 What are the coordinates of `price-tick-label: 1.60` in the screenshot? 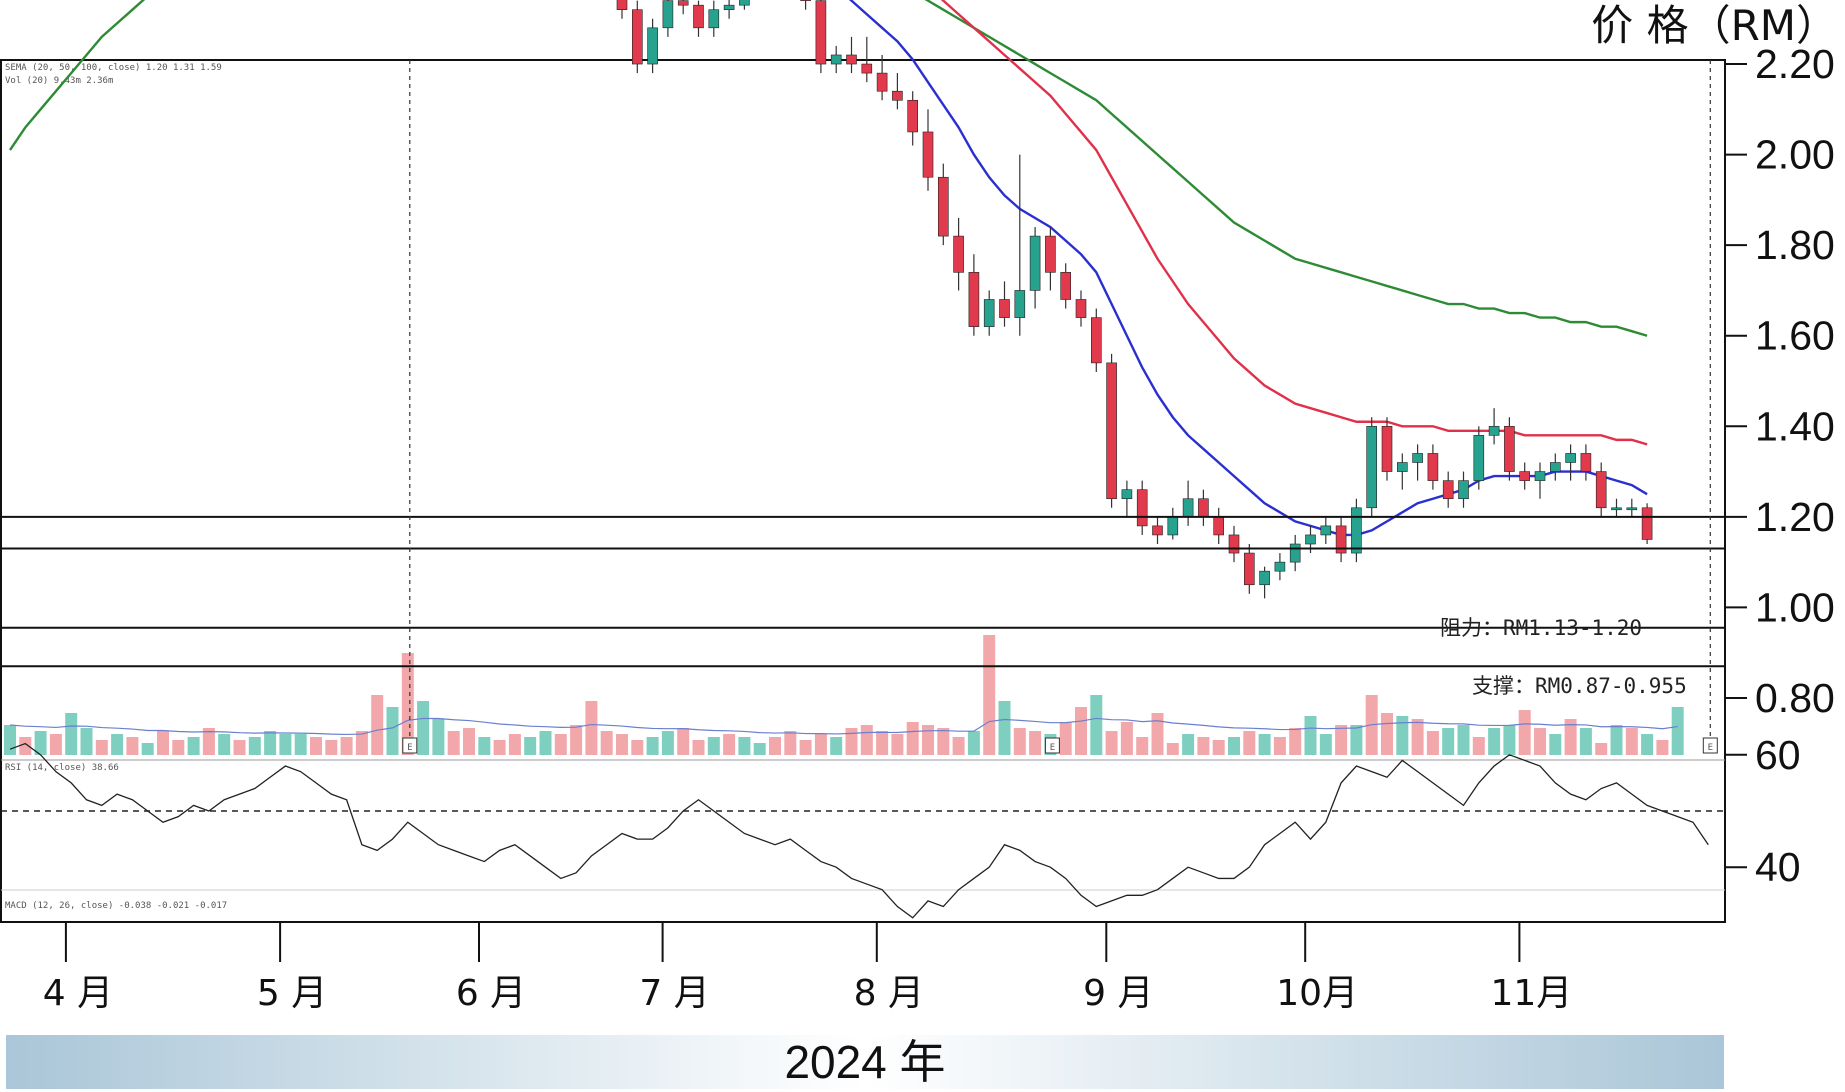 It's located at (1795, 336).